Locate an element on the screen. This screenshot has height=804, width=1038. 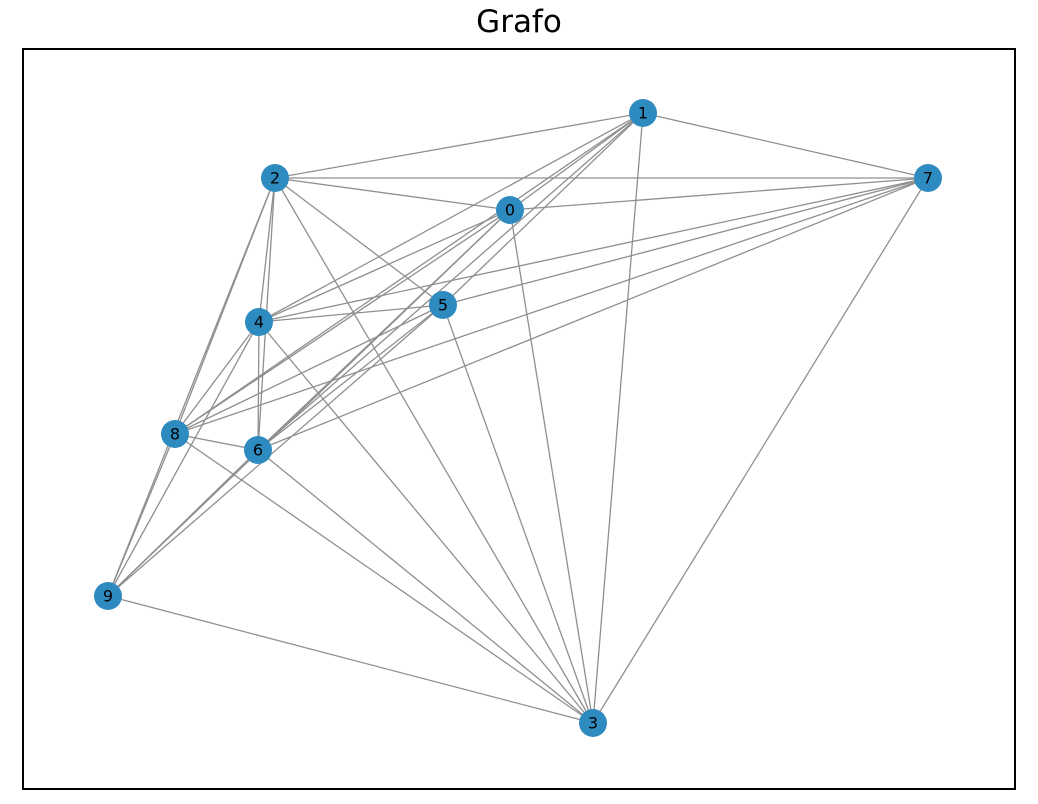
node-9: 9 is located at coordinates (108, 596).